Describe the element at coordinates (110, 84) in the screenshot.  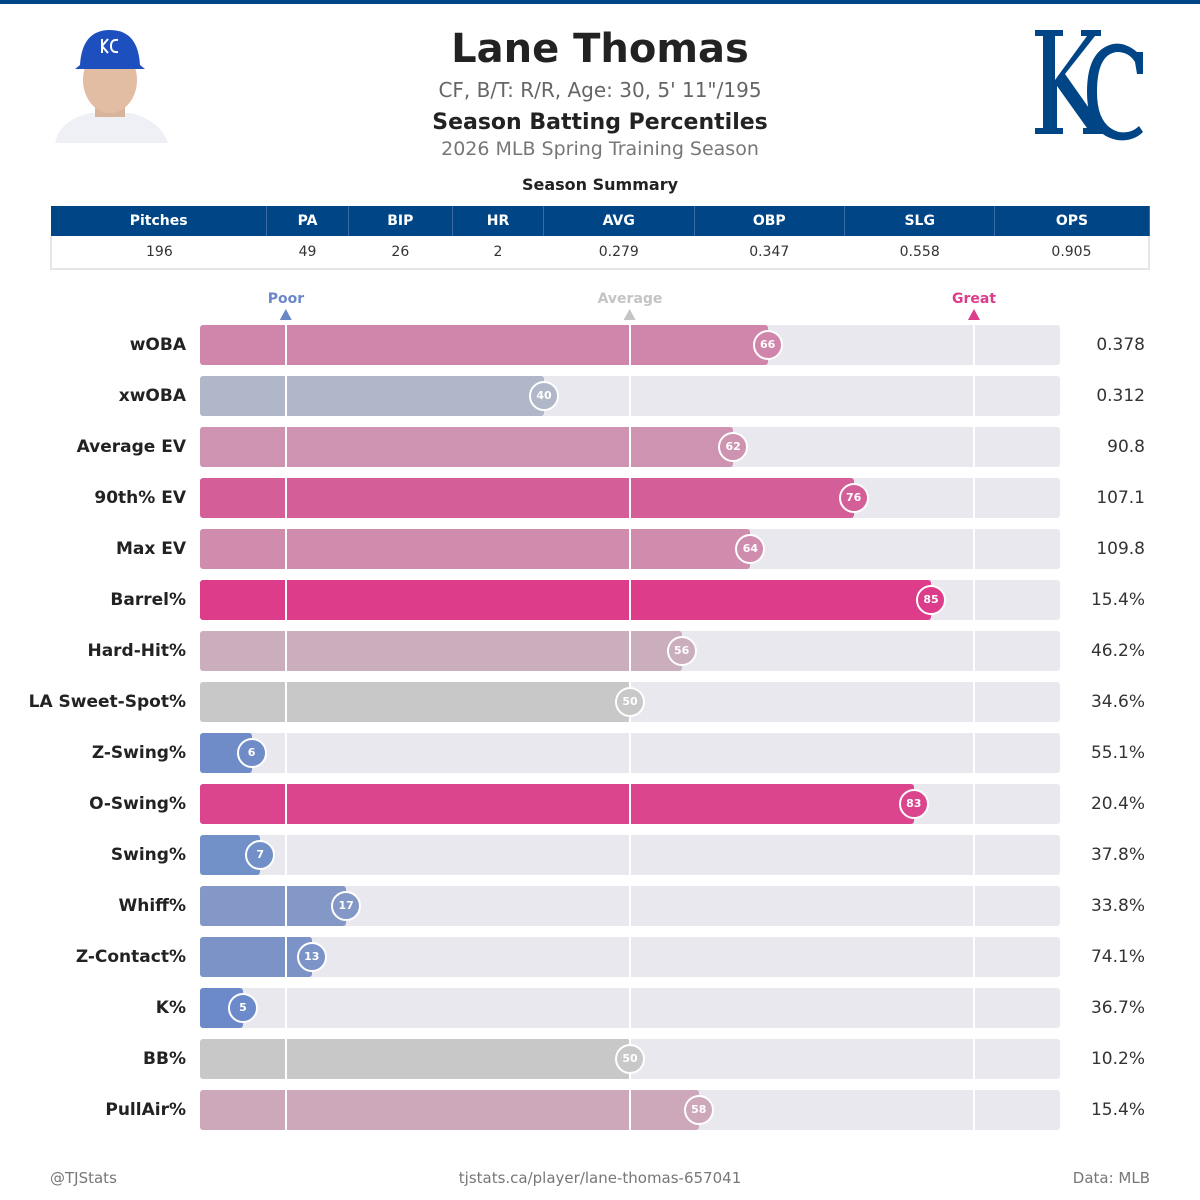
I see `player-headshot` at that location.